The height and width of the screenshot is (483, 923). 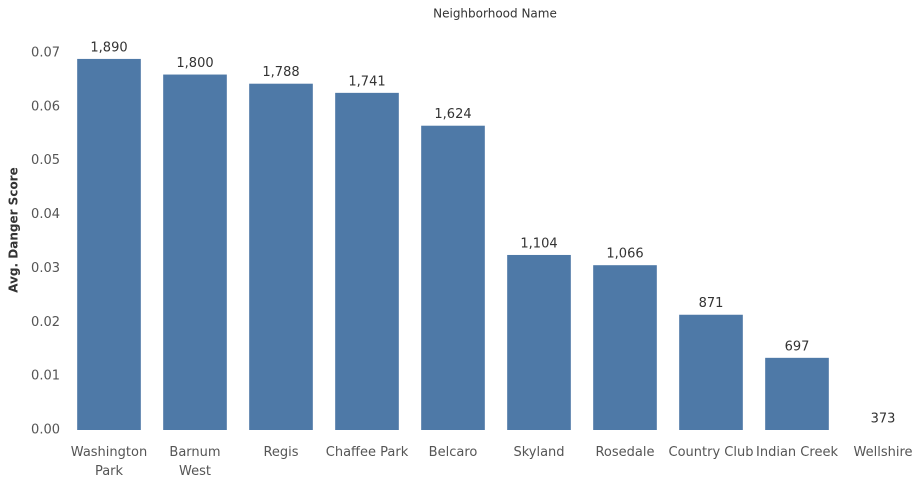 I want to click on x-tick-label: Rosedale, so click(x=624, y=452).